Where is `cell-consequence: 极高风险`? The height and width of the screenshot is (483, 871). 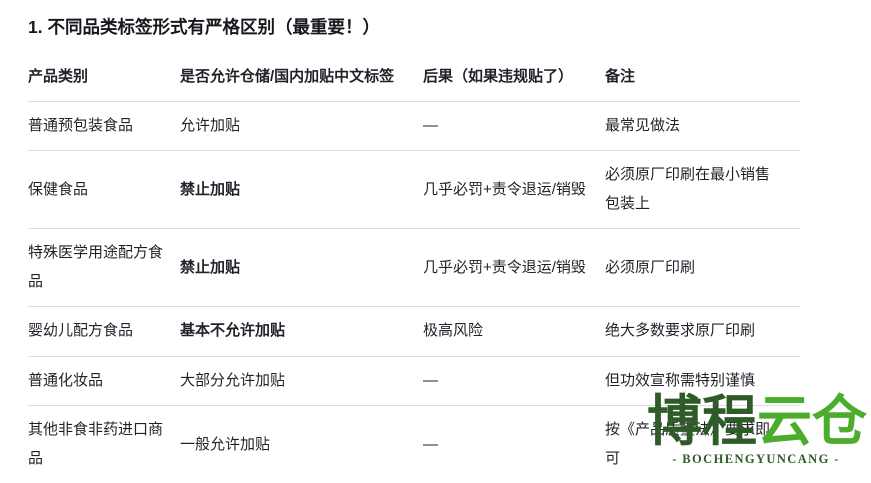
cell-consequence: 极高风险 is located at coordinates (453, 331).